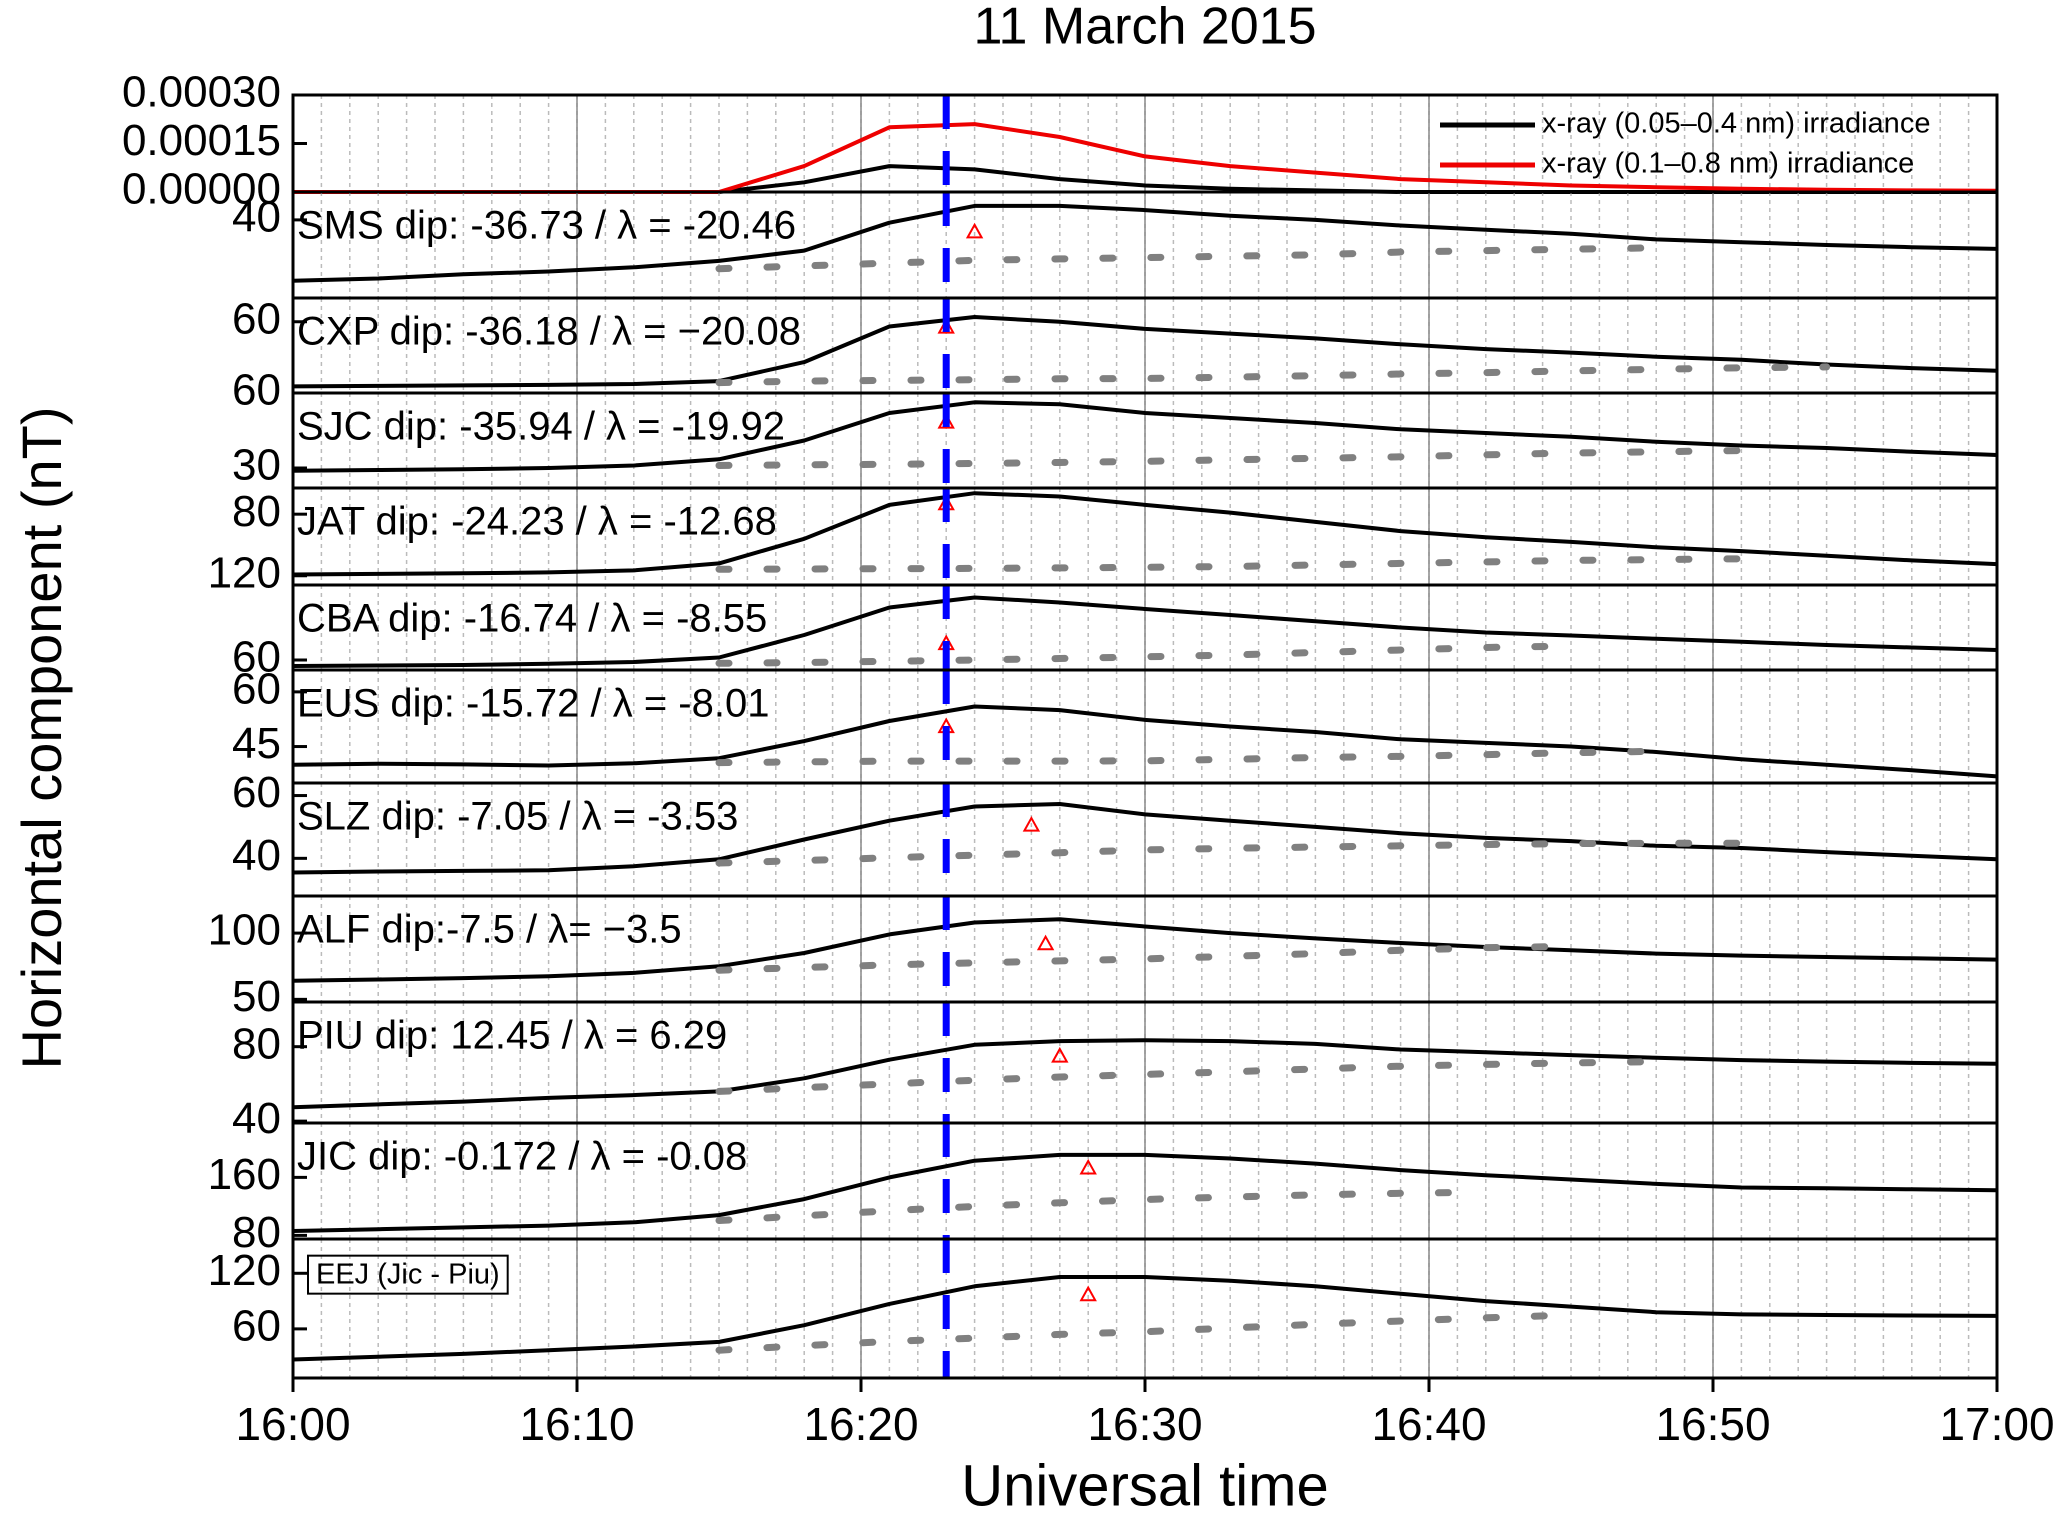 The height and width of the screenshot is (1521, 2067). I want to click on panel-label: EEJ (Jic - Piu), so click(408, 1275).